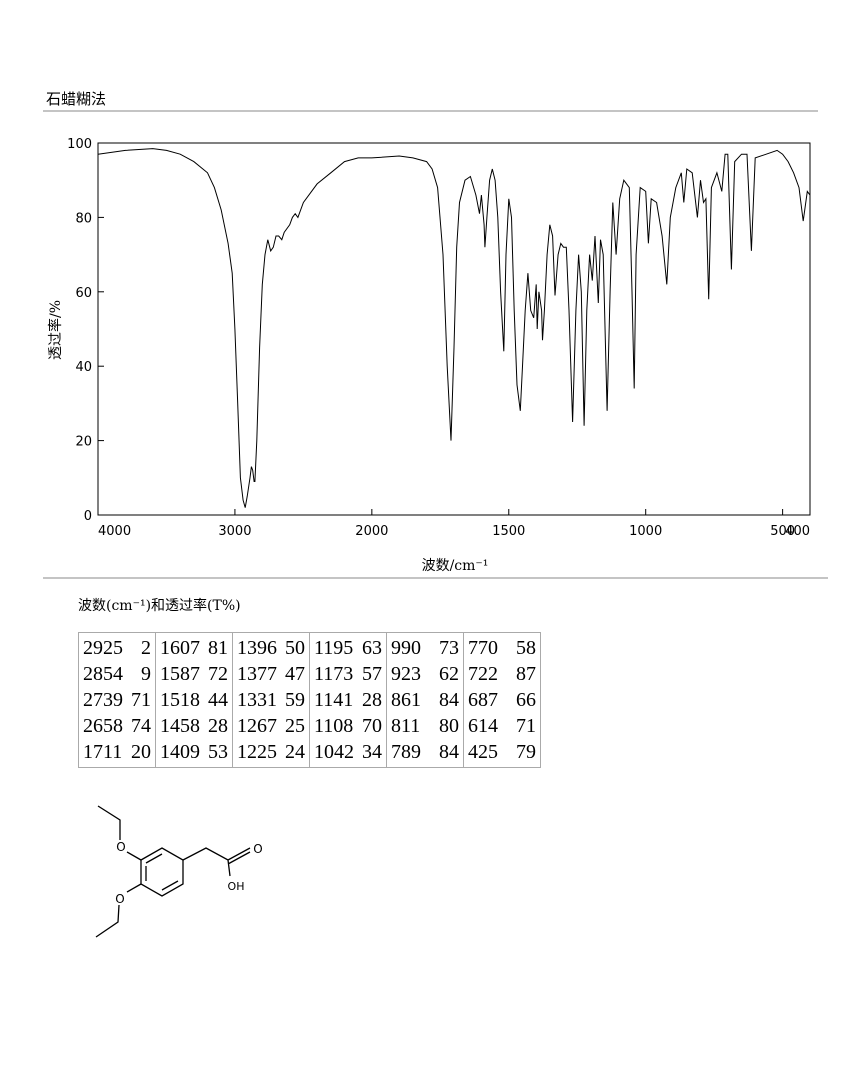 This screenshot has width=848, height=1077. I want to click on table-entry: 1042 34, so click(348, 752).